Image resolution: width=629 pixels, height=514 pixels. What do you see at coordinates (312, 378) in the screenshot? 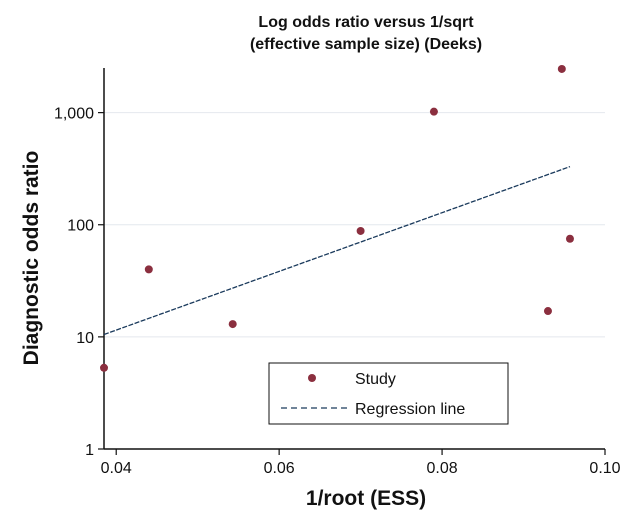
I see `legend-study-marker` at bounding box center [312, 378].